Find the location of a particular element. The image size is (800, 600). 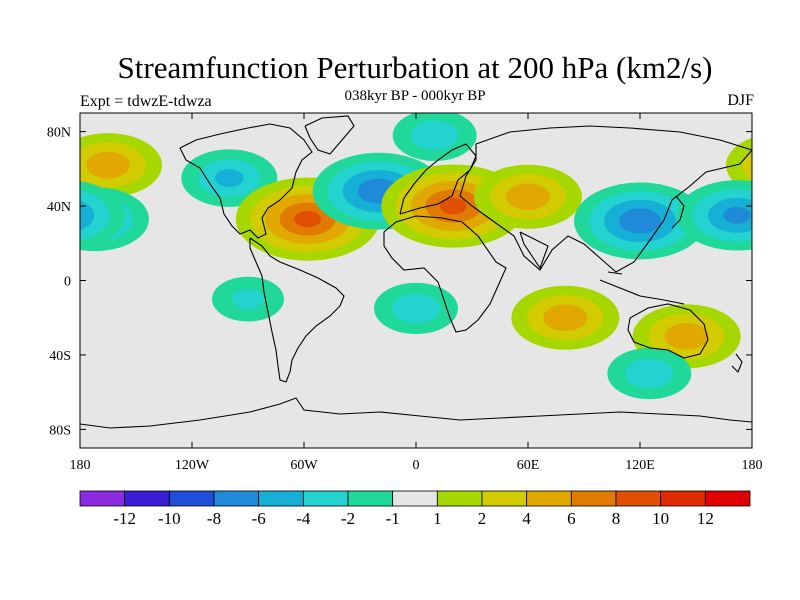

chart-subtitle: 038kyr BP - 000kyr BP is located at coordinates (415, 96).